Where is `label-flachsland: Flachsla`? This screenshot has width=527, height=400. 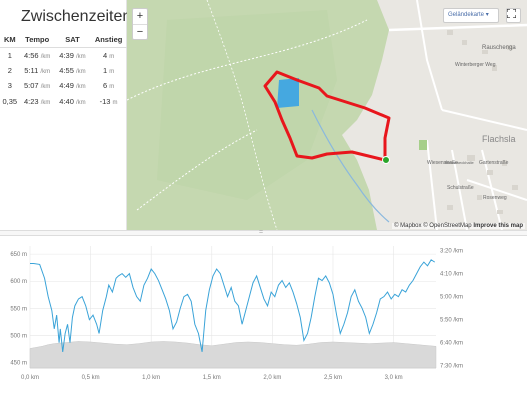
label-flachsland: Flachsla is located at coordinates (499, 139).